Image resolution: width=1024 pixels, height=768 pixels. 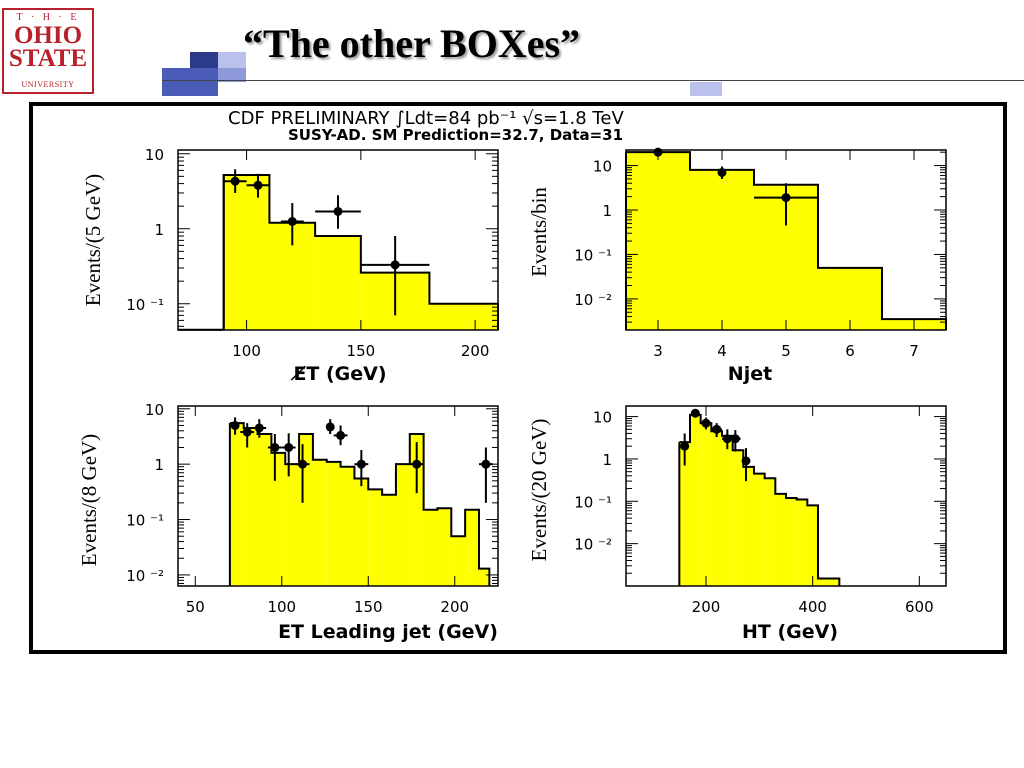 What do you see at coordinates (48, 35) in the screenshot?
I see `logo-ohio: OHIO` at bounding box center [48, 35].